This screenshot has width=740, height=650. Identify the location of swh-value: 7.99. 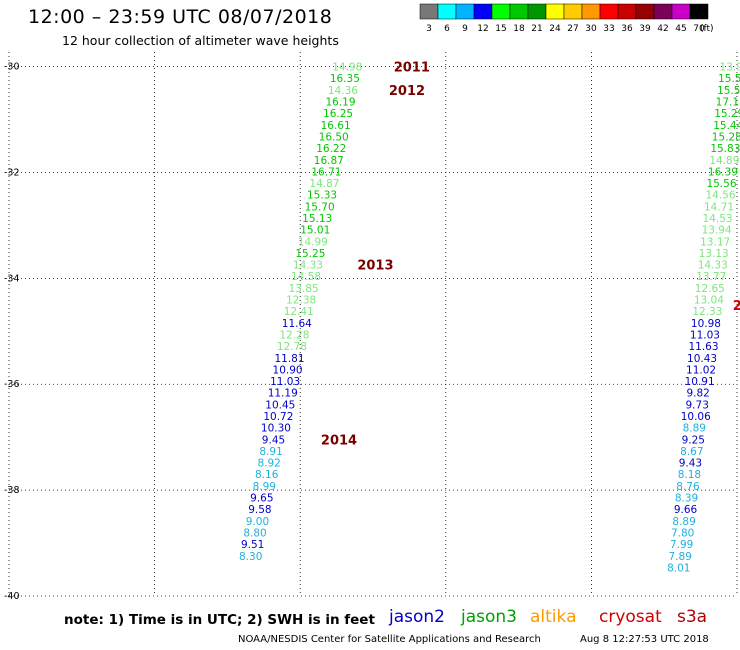
(681, 545).